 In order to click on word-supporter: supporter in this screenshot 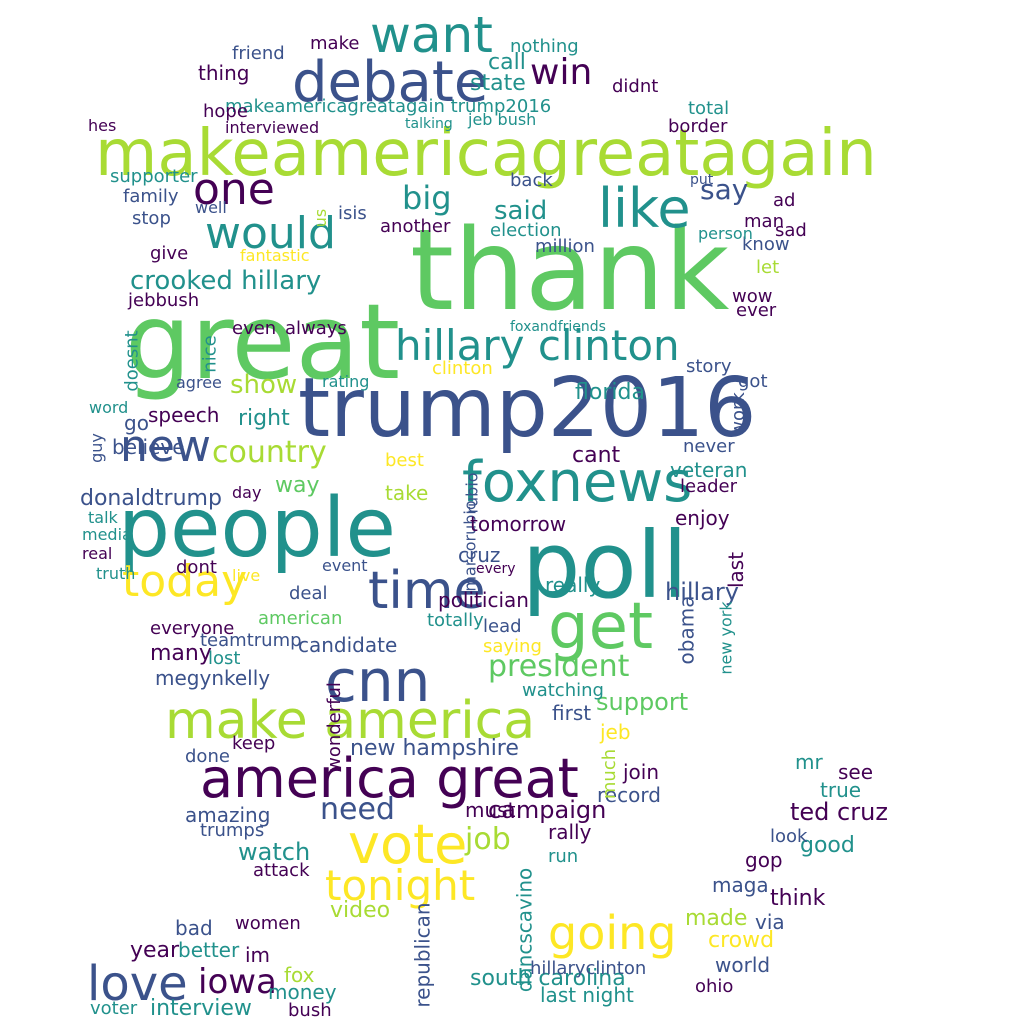, I will do `click(154, 176)`.